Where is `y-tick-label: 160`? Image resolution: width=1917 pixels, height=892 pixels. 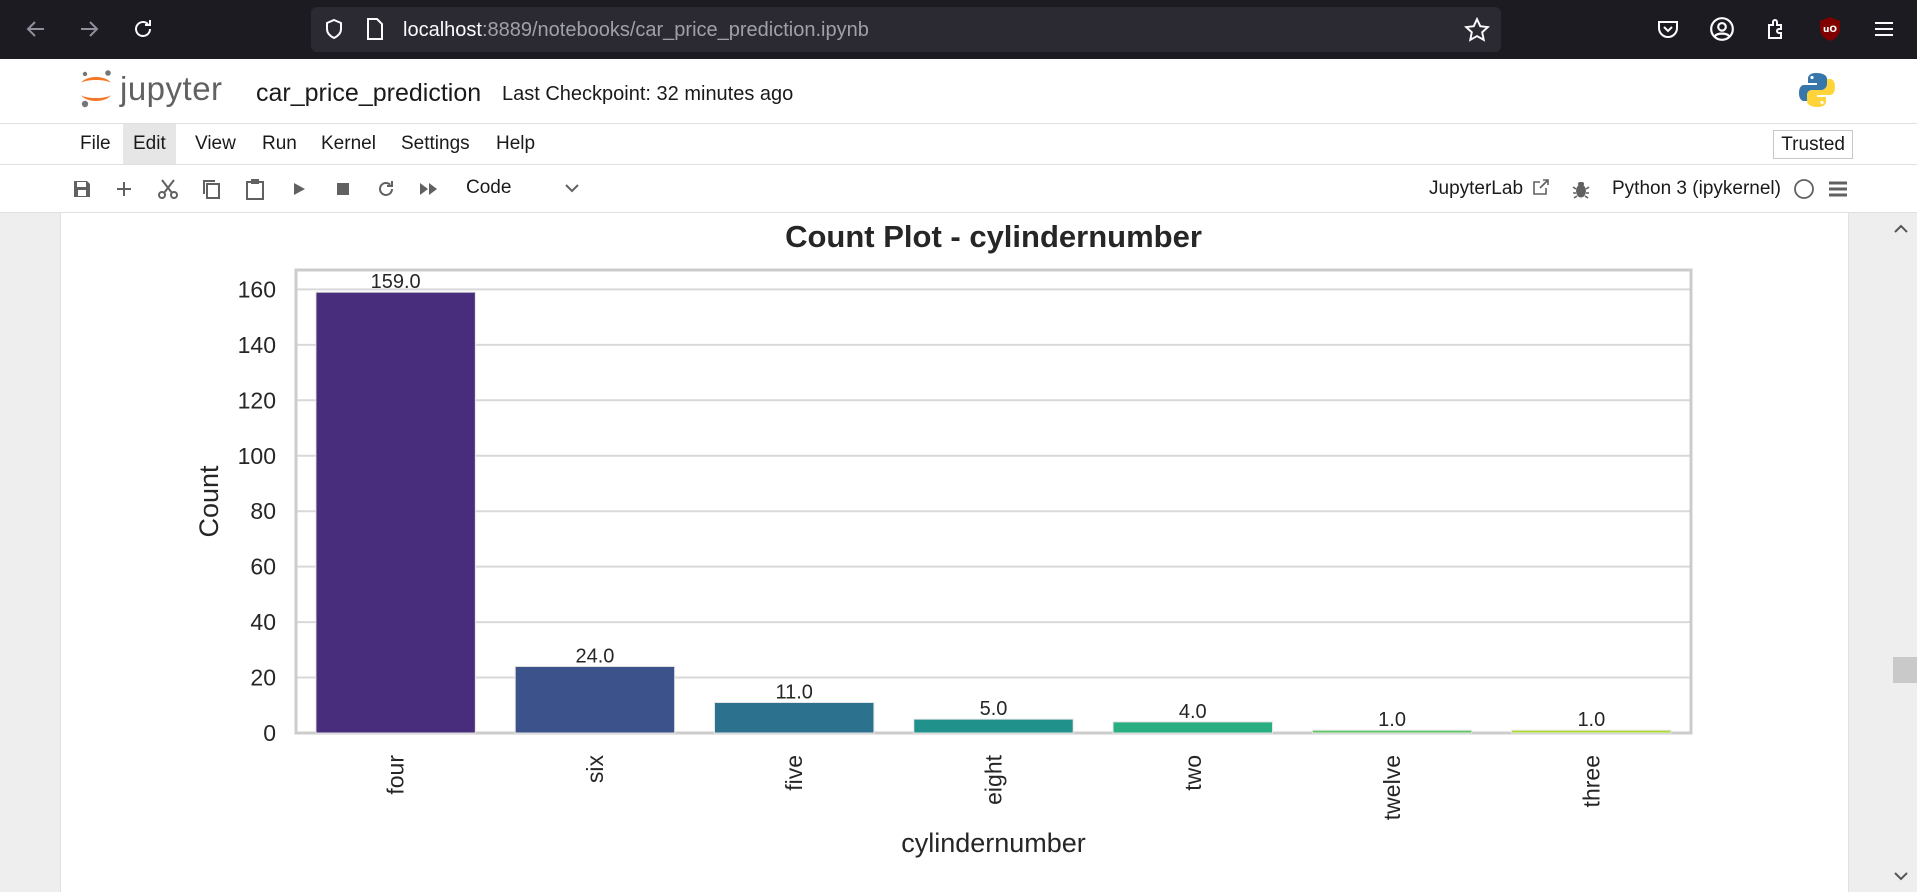
y-tick-label: 160 is located at coordinates (257, 289).